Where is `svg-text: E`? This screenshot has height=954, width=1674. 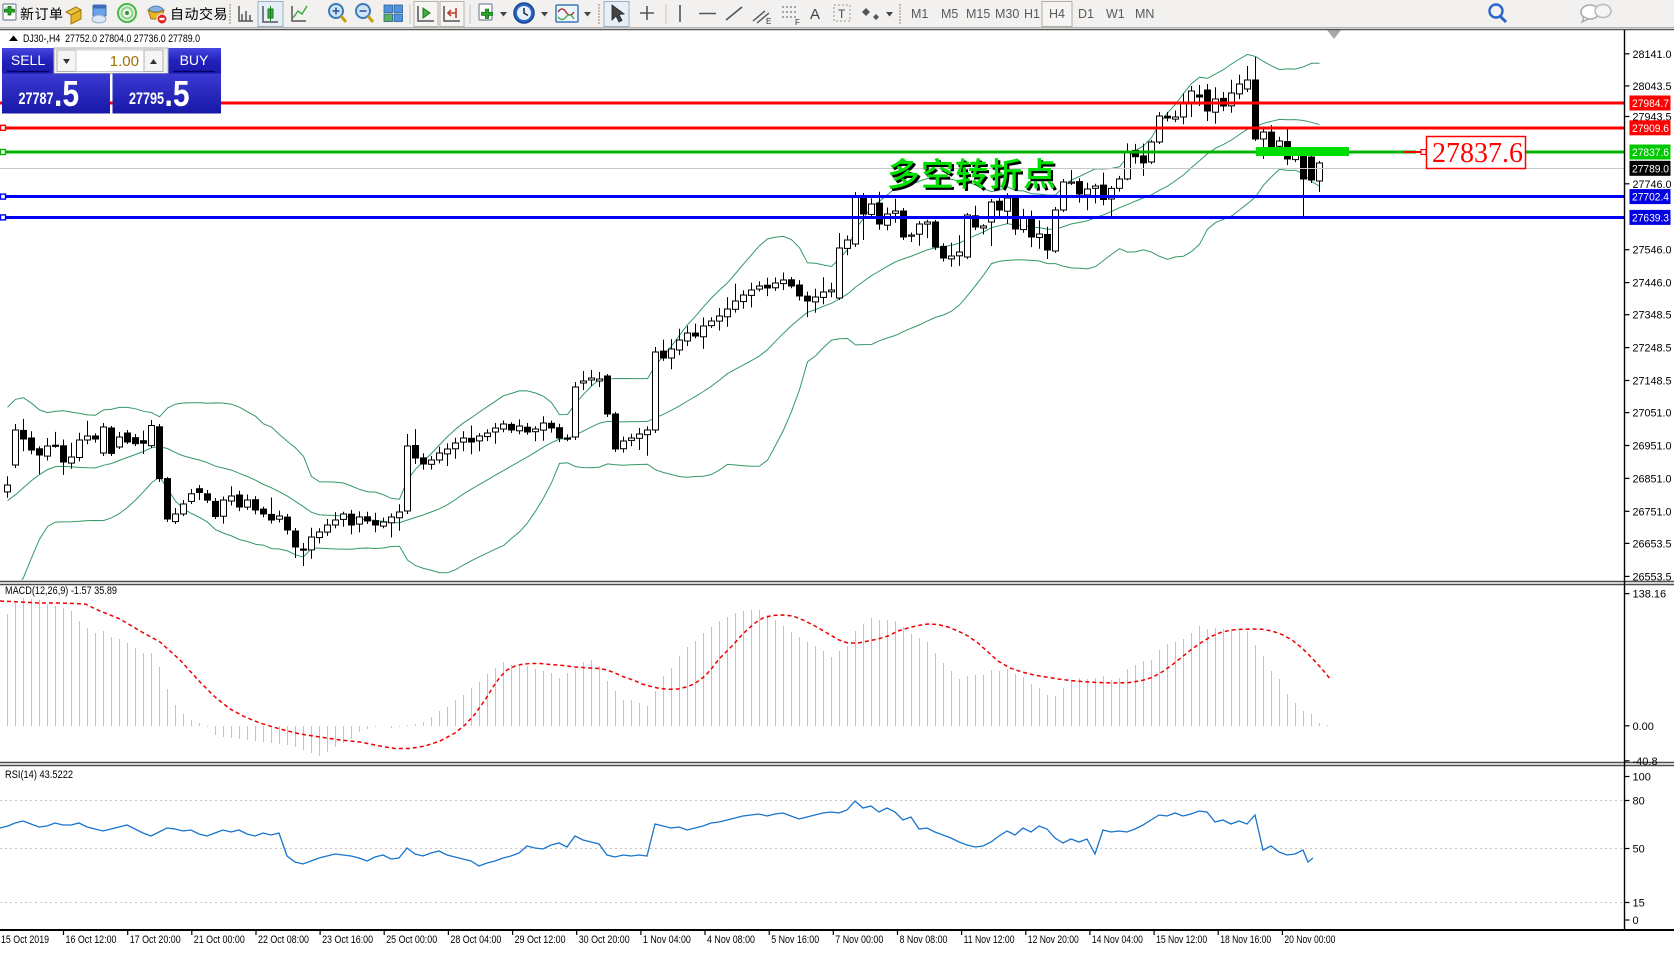 svg-text: E is located at coordinates (768, 21).